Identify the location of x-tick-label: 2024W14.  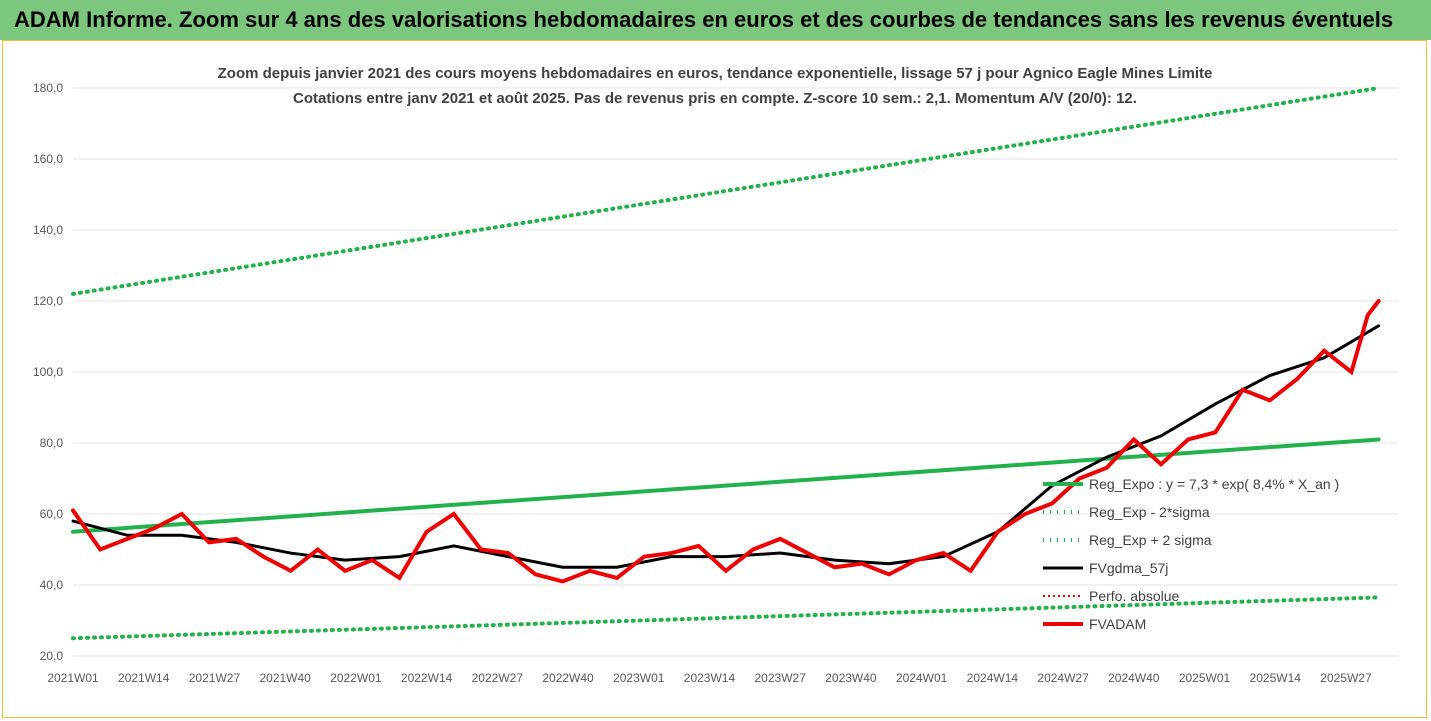
(993, 678).